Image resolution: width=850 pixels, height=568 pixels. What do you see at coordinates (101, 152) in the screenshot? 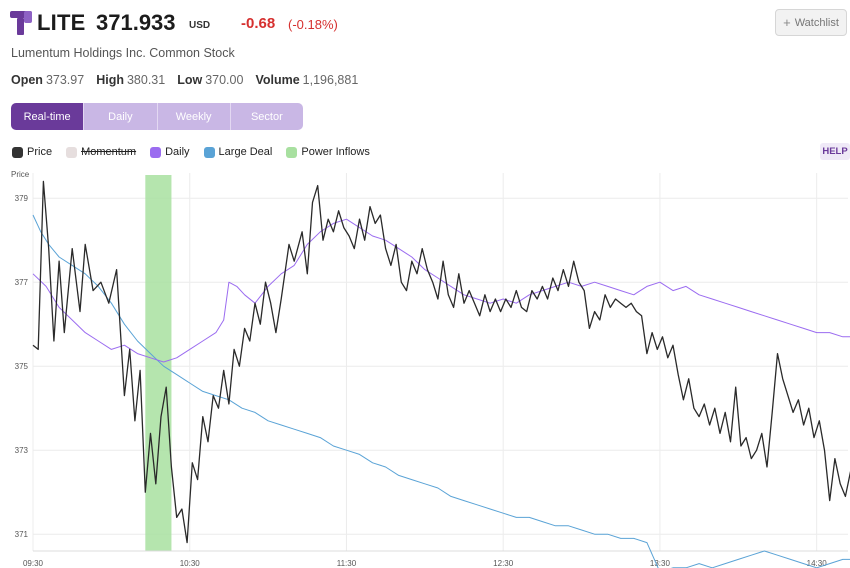
I see `legend-item-momentum: Momentum` at bounding box center [101, 152].